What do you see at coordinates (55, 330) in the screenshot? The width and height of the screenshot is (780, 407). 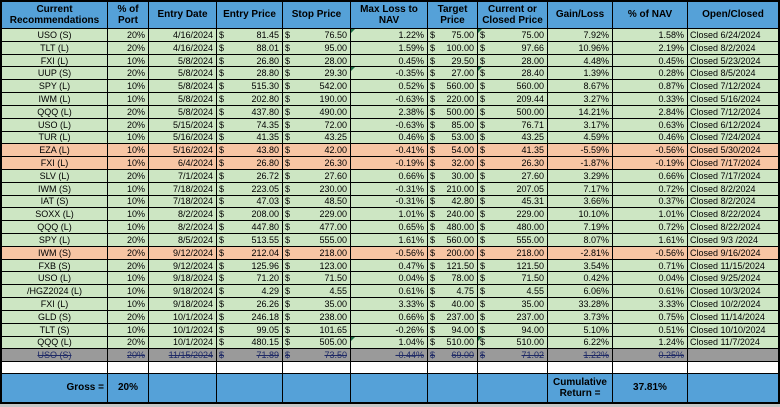 I see `cell-ticker: TLT (S)` at bounding box center [55, 330].